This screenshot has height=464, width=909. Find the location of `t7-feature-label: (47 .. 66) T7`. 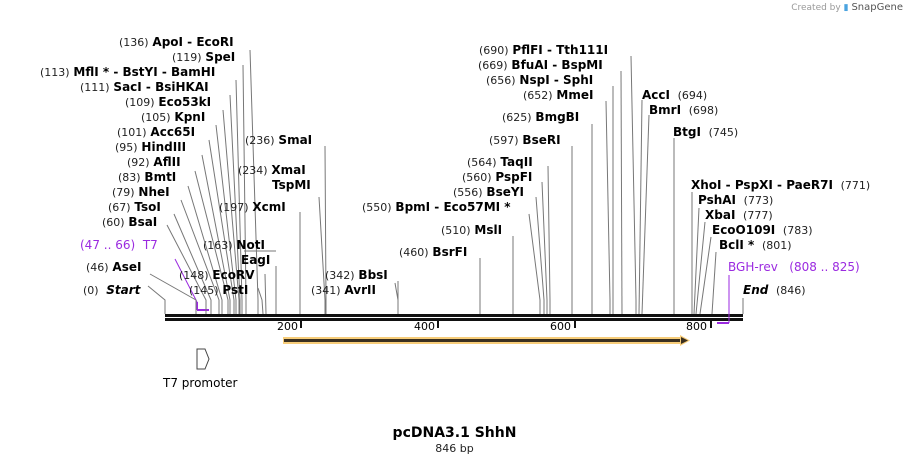

t7-feature-label: (47 .. 66) T7 is located at coordinates (119, 245).